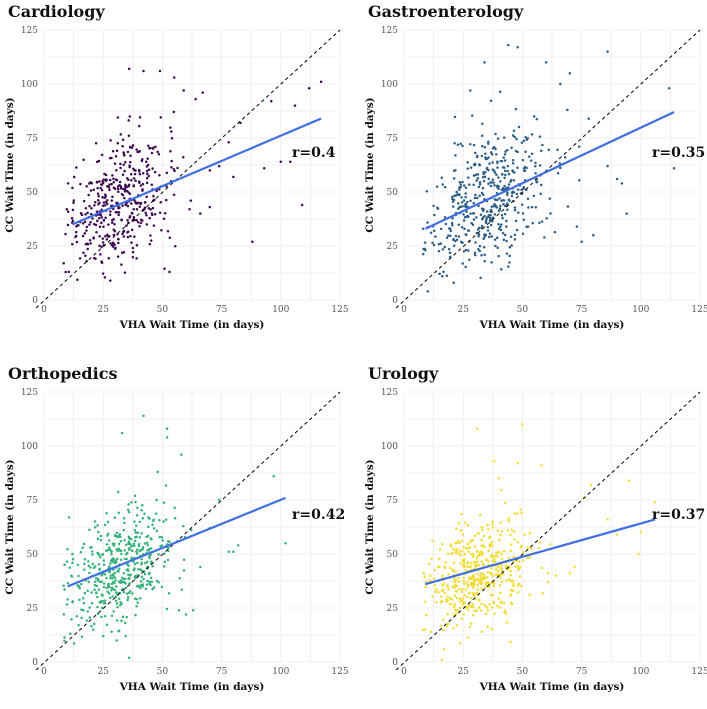  Describe the element at coordinates (404, 672) in the screenshot. I see `x-tick-label: 0` at that location.